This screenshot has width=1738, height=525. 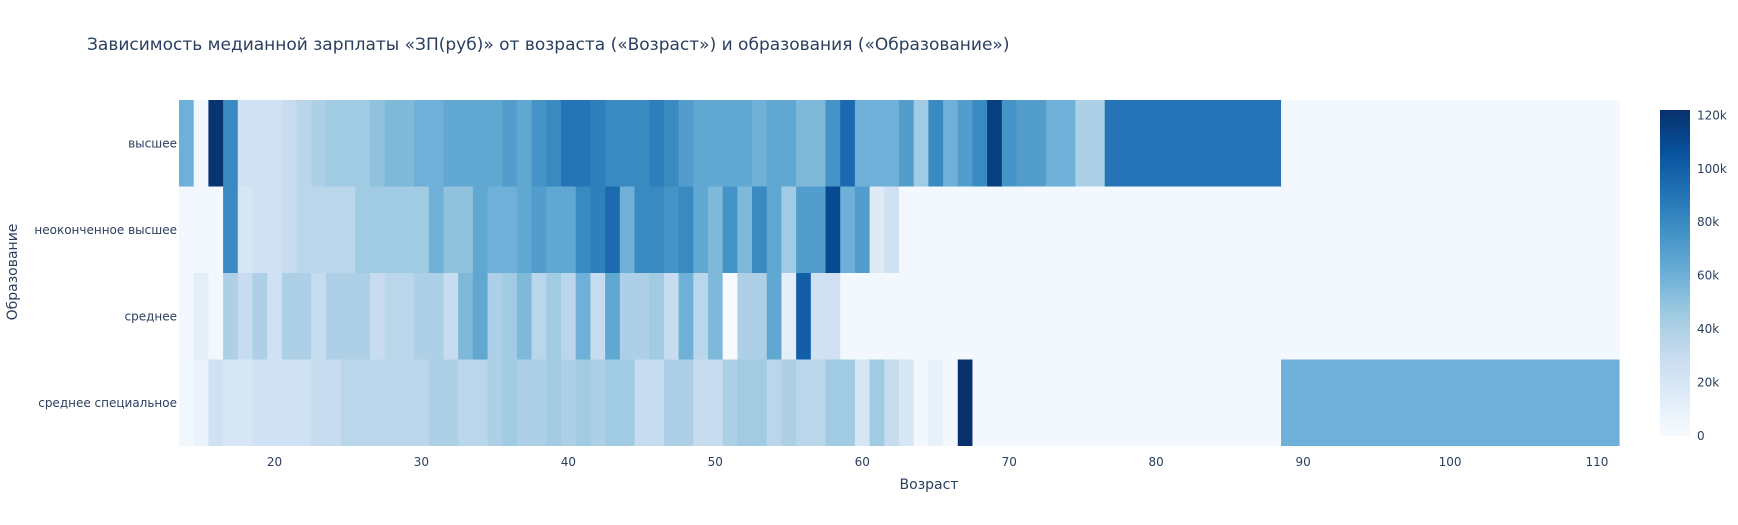 I want to click on x-tick-label: 20, so click(x=274, y=462).